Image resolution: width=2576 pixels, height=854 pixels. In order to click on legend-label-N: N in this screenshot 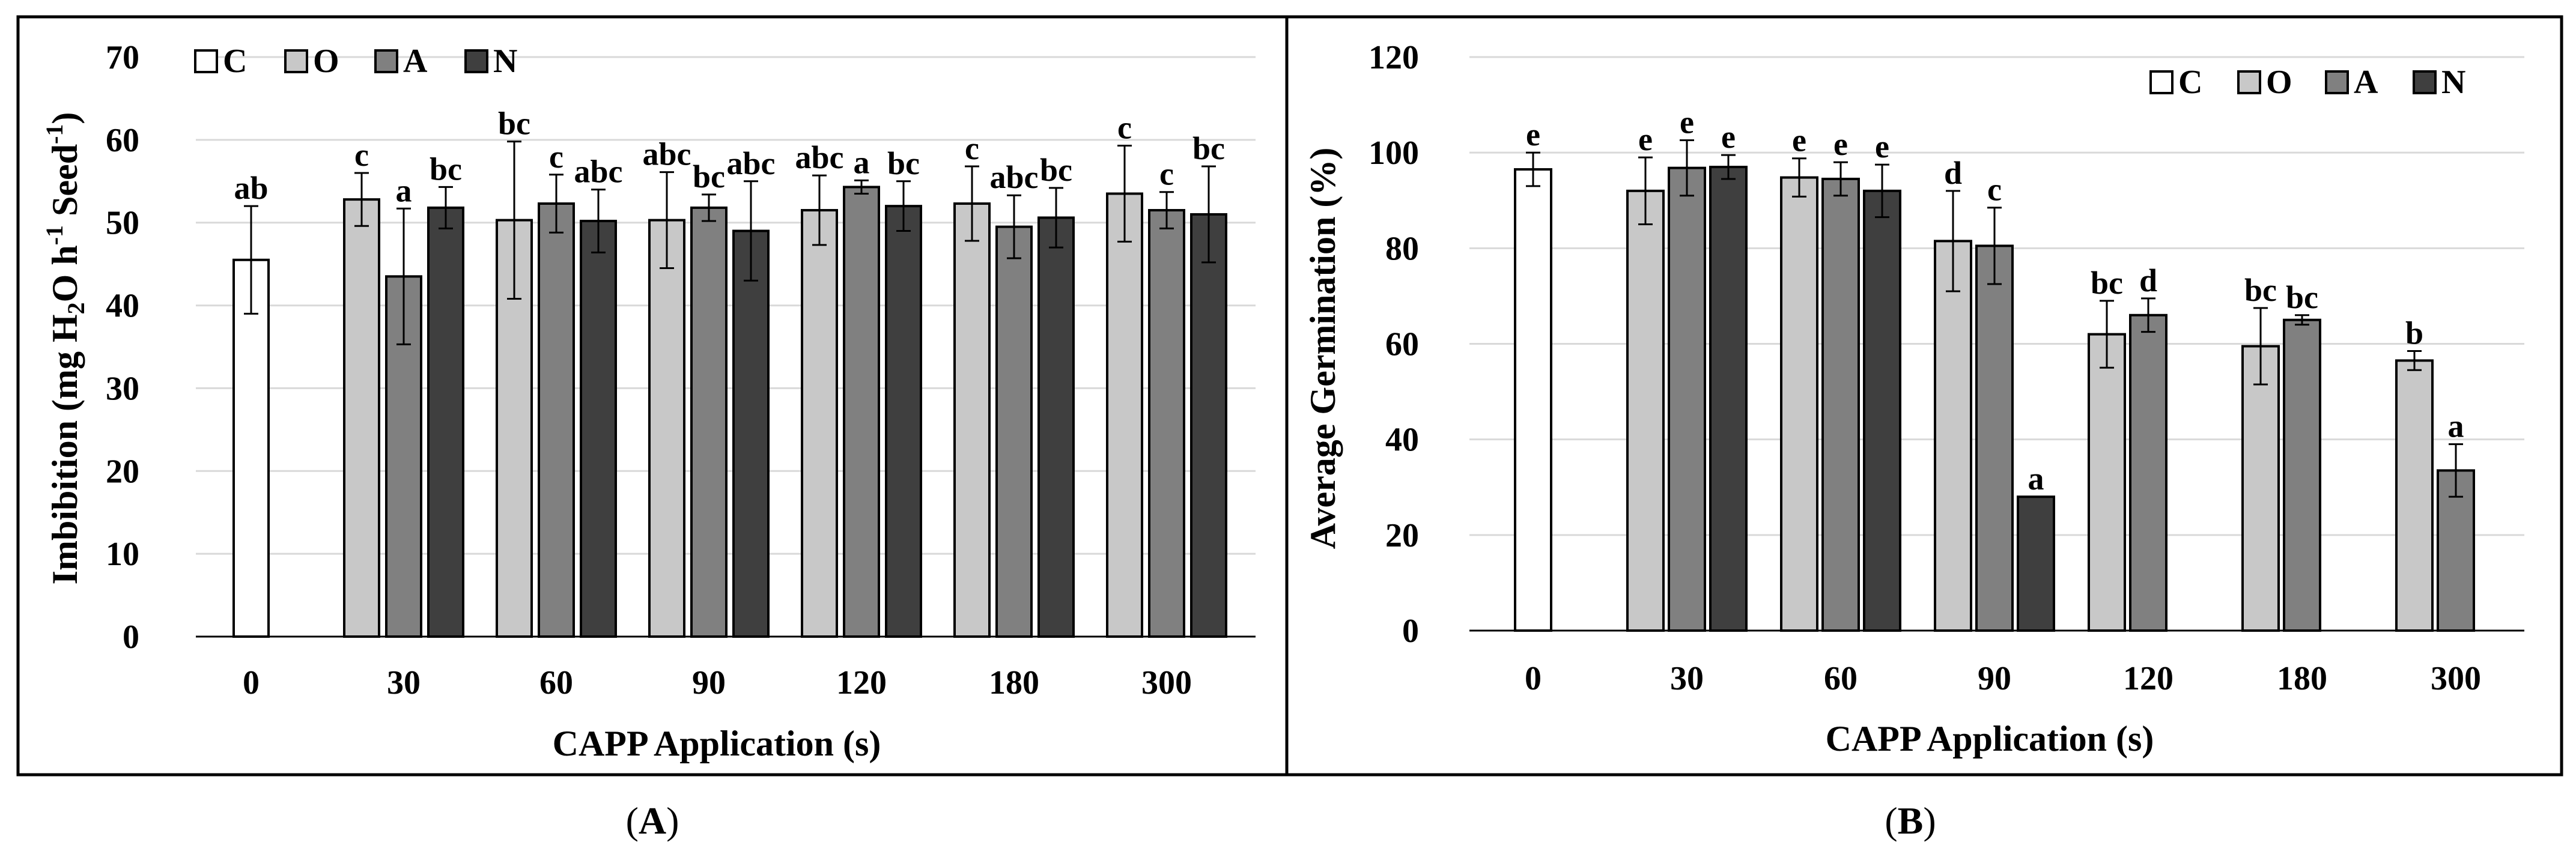, I will do `click(2453, 82)`.